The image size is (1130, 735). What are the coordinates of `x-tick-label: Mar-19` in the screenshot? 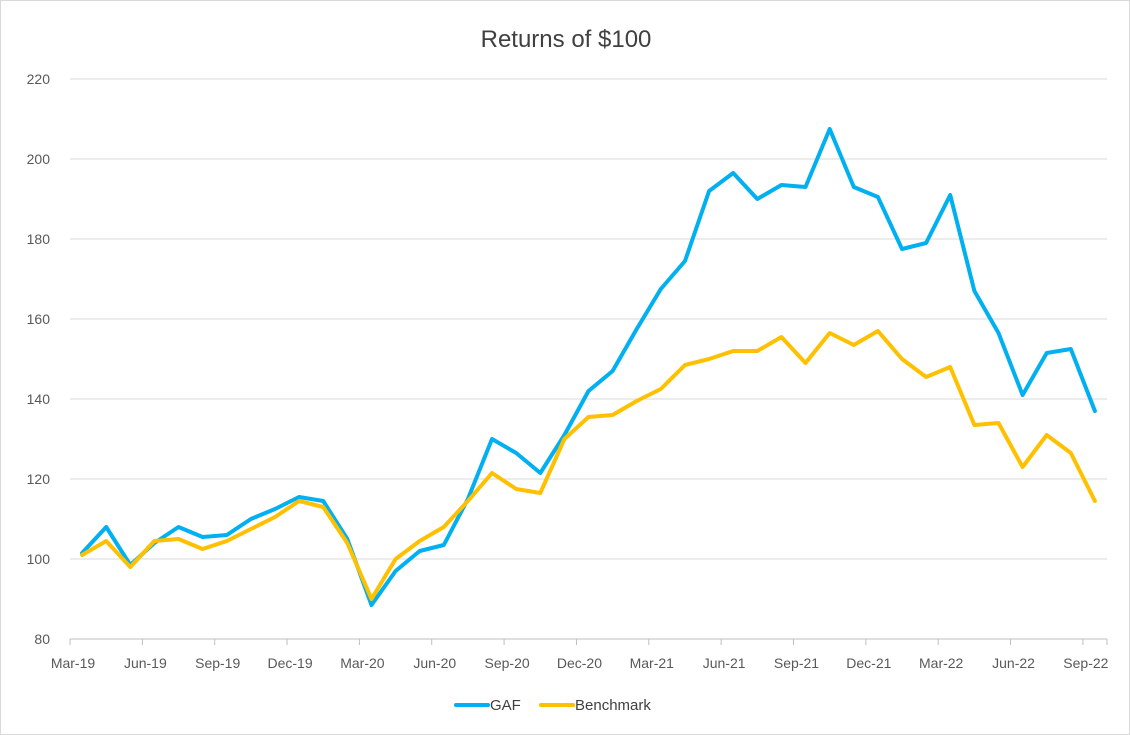 It's located at (73, 663).